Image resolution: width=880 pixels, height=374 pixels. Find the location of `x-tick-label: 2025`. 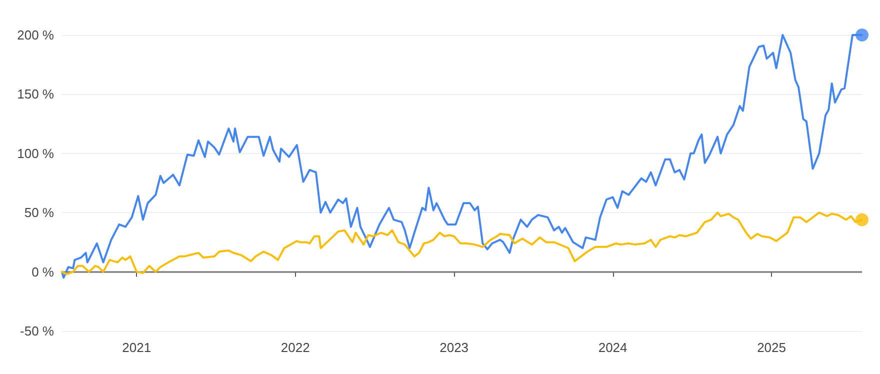

x-tick-label: 2025 is located at coordinates (771, 347).